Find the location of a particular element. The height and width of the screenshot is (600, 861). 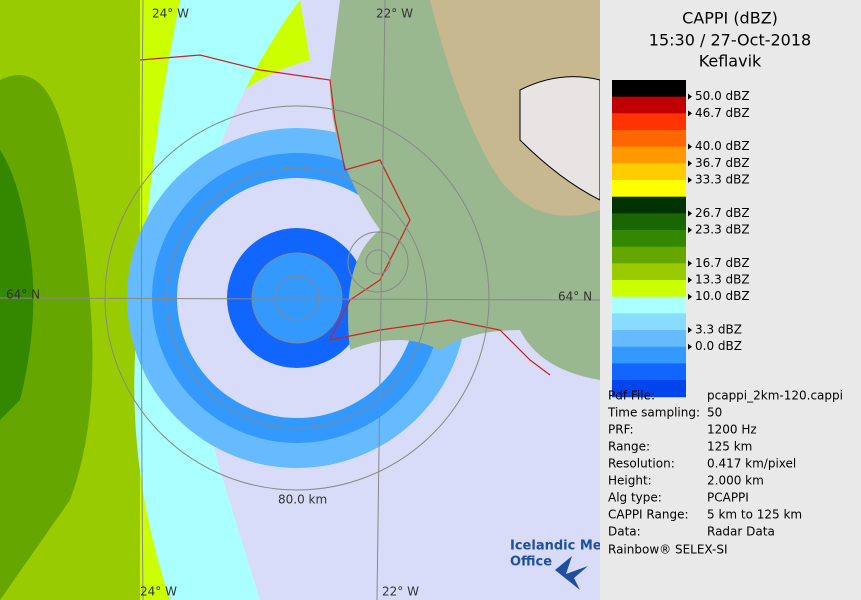

info-label: CAPPI Range: is located at coordinates (648, 515).